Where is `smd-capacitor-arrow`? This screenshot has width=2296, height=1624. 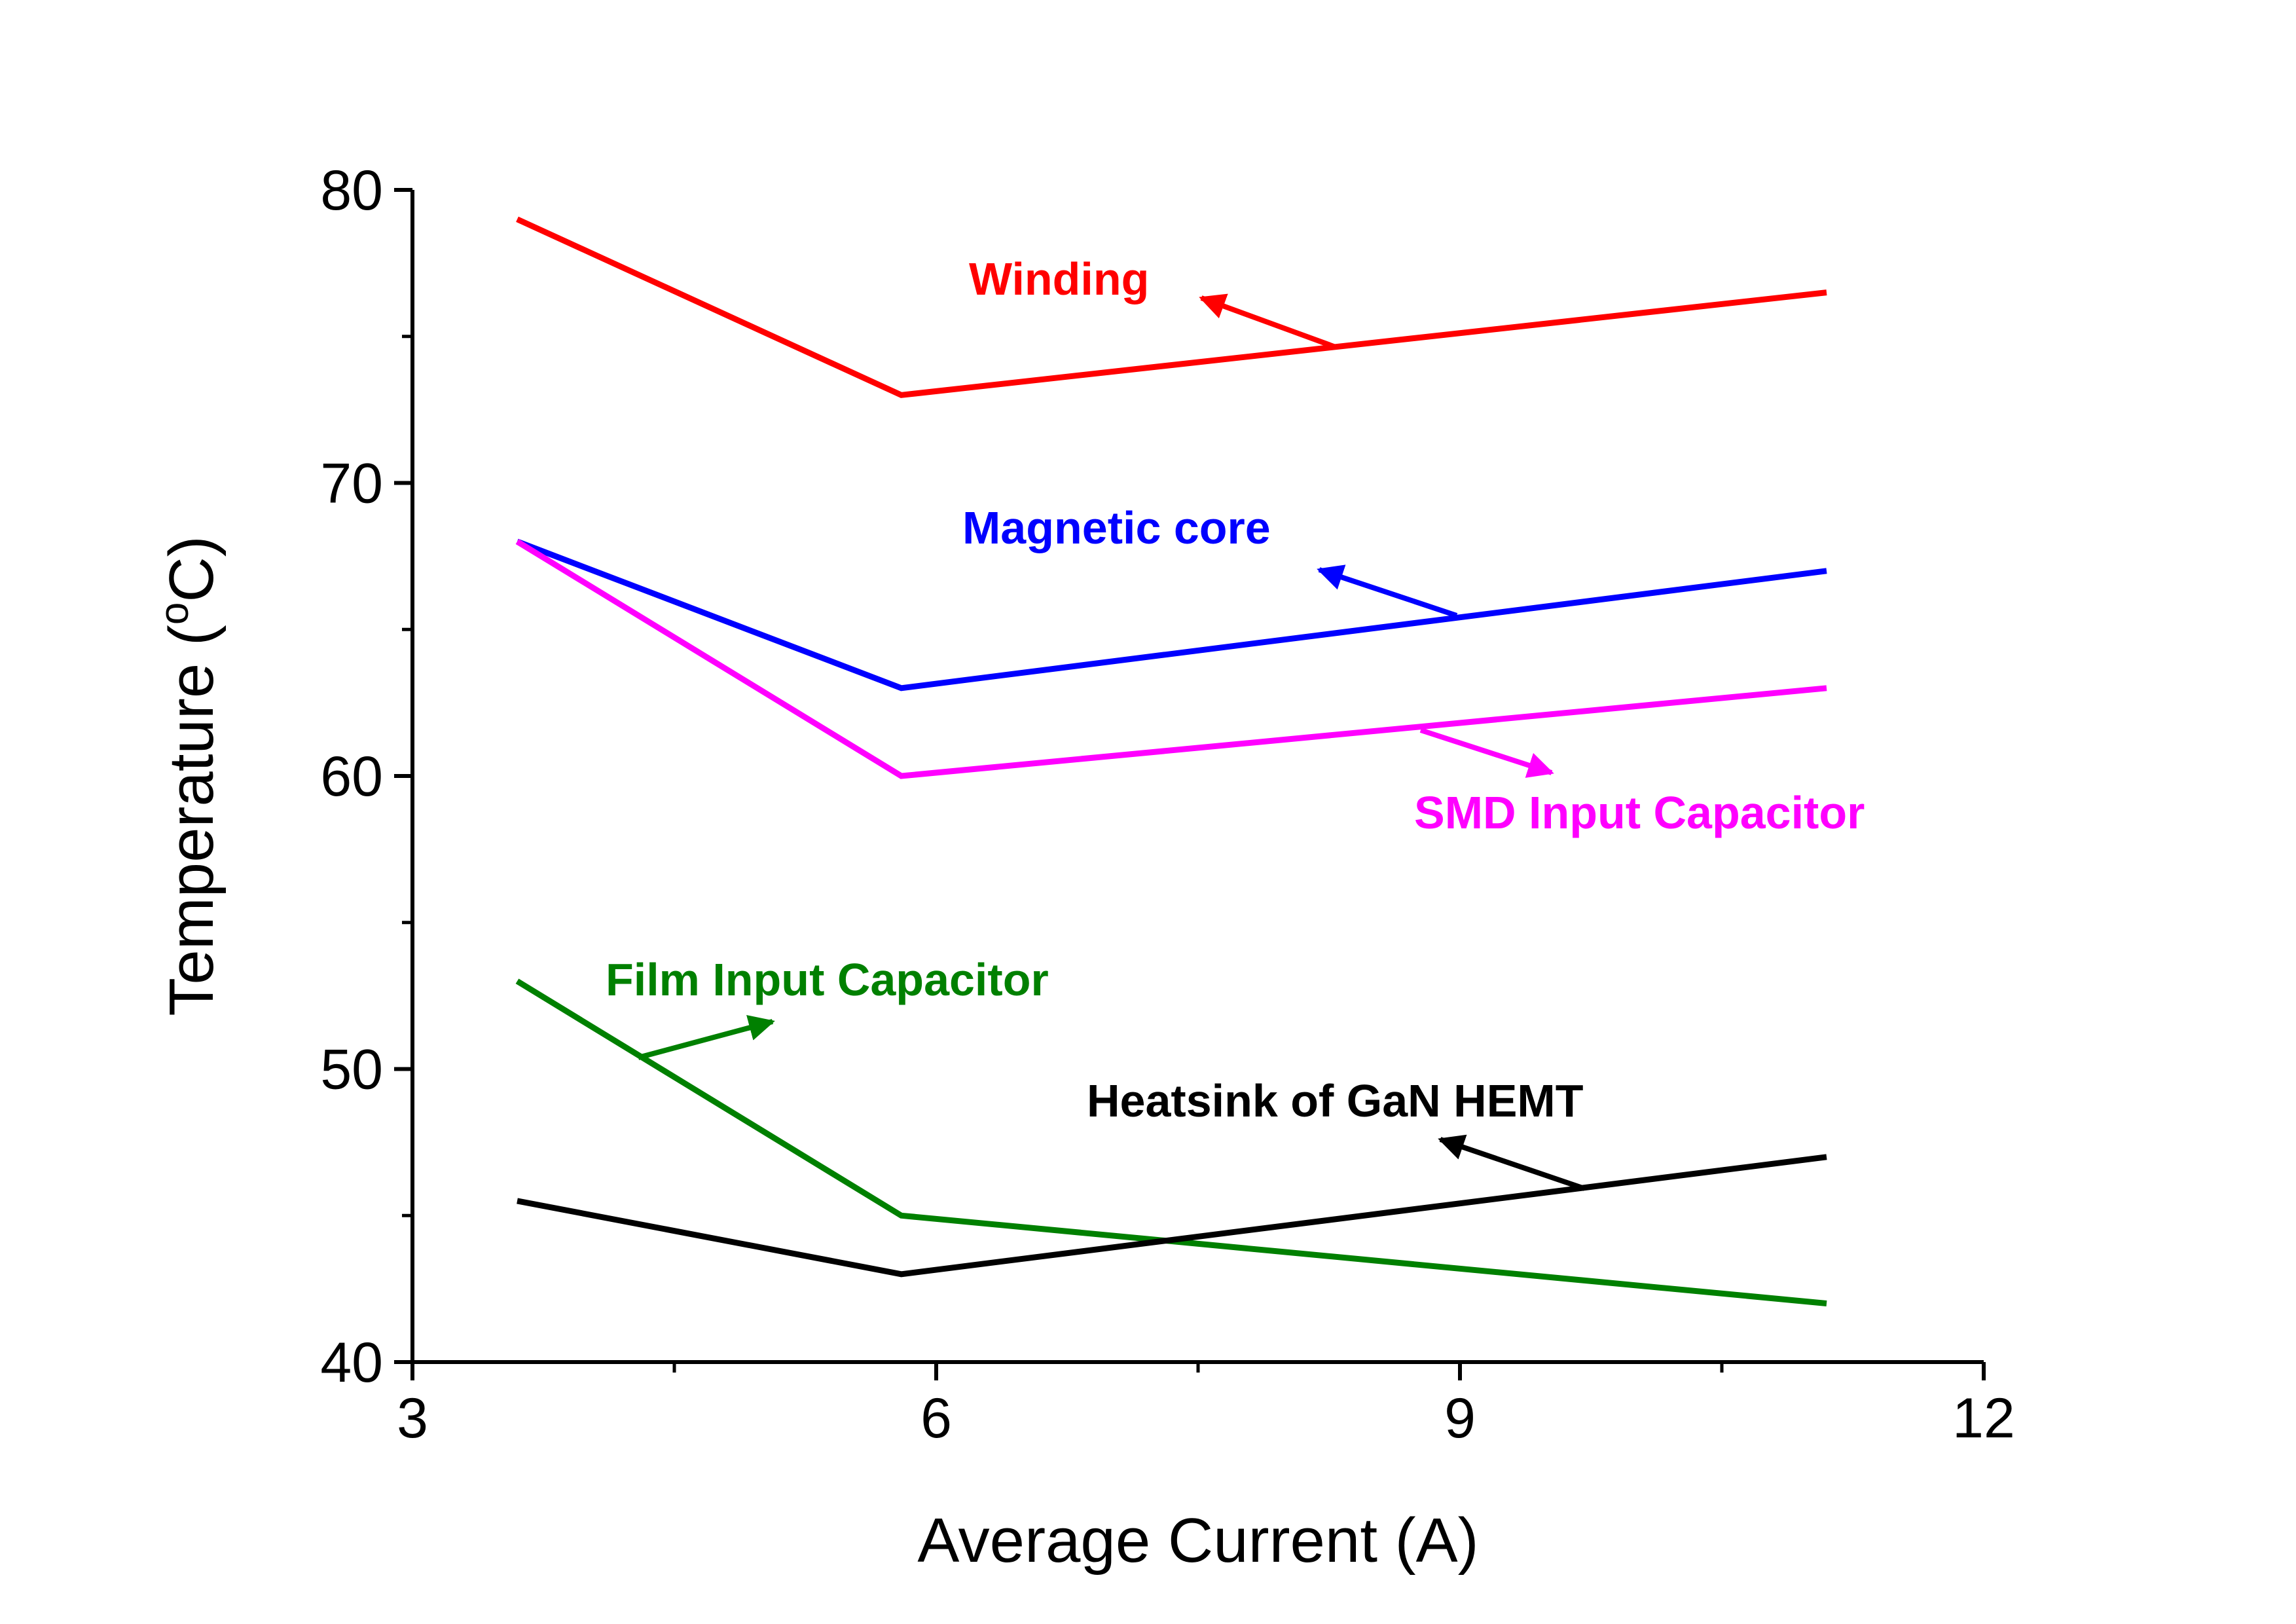
smd-capacitor-arrow is located at coordinates (1486, 753).